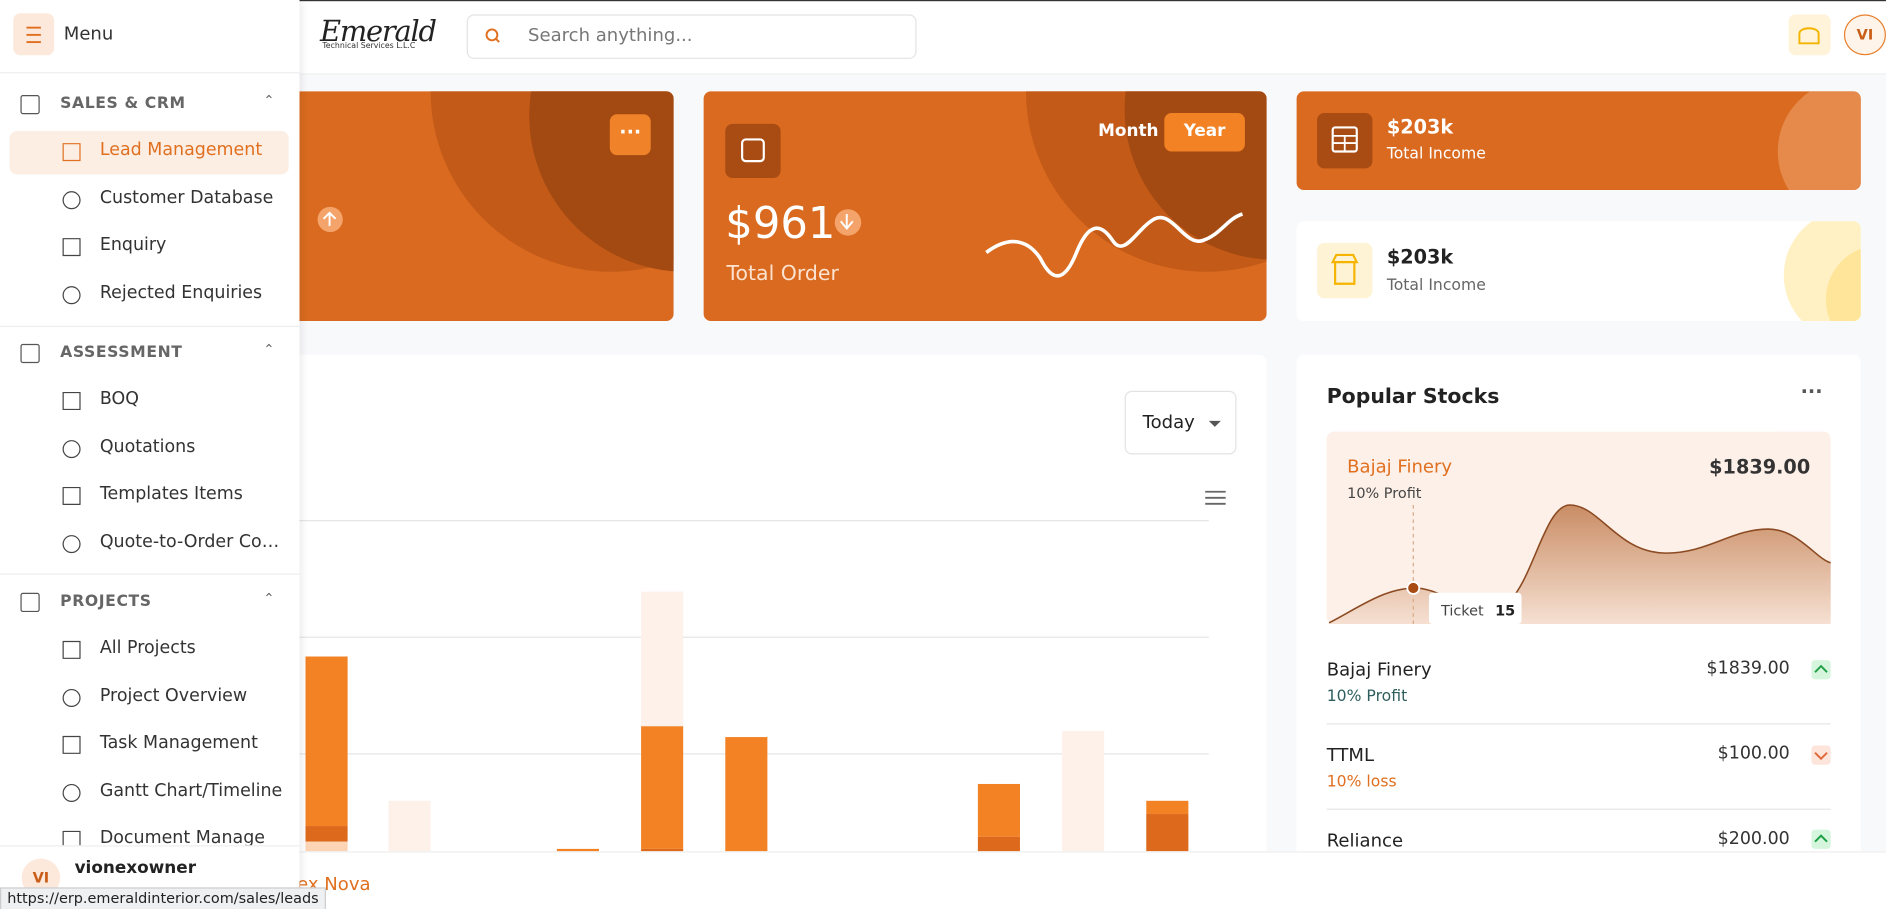  I want to click on stock-area, so click(1580, 565).